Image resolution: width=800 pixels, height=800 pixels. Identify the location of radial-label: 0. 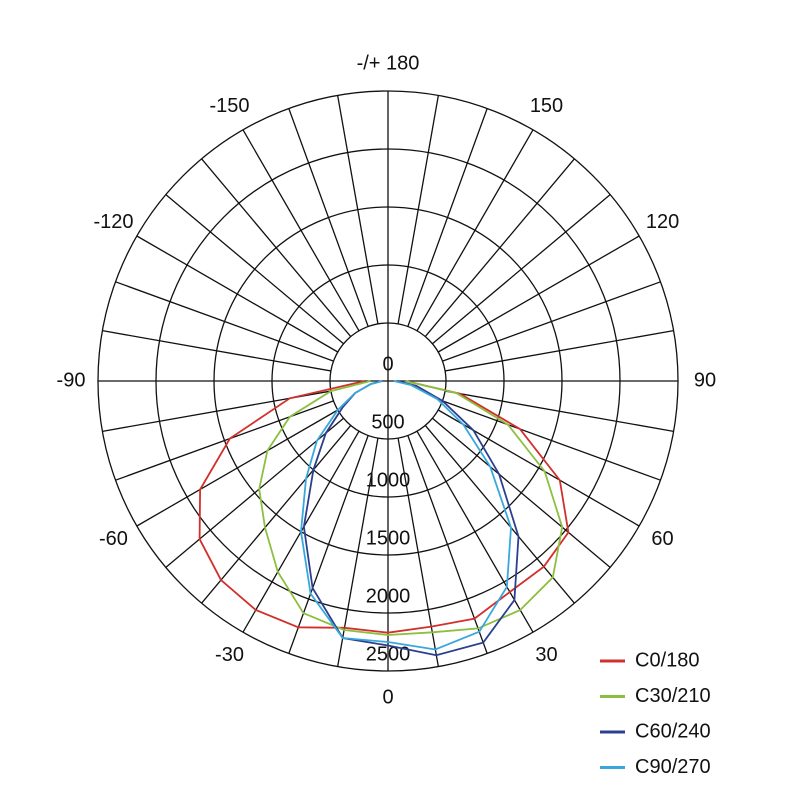
(387, 364).